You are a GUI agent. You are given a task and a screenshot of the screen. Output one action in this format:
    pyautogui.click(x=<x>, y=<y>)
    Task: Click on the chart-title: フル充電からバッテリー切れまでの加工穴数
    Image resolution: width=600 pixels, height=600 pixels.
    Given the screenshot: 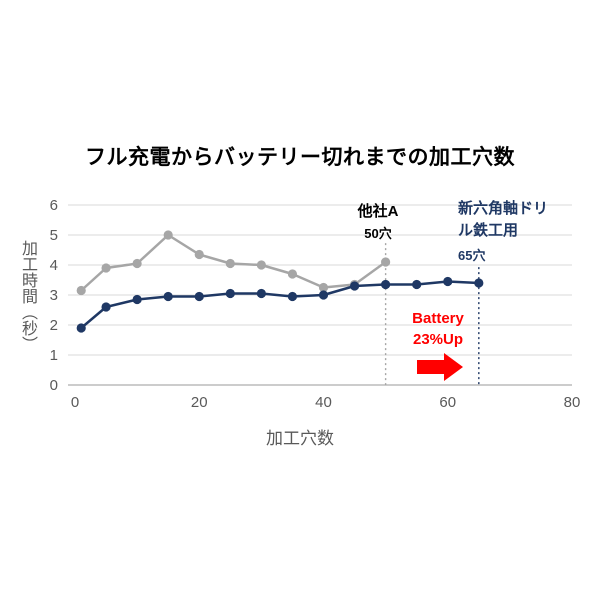 What is the action you would take?
    pyautogui.click(x=300, y=157)
    